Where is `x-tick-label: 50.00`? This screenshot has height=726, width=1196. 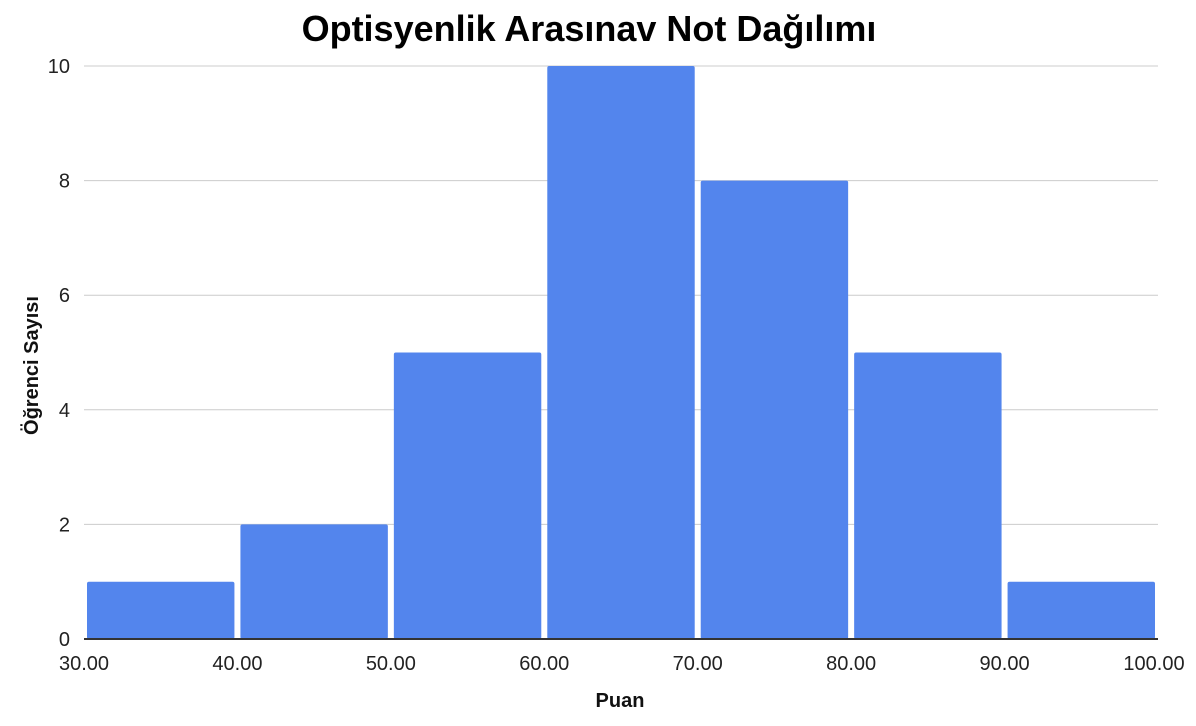 x-tick-label: 50.00 is located at coordinates (391, 664).